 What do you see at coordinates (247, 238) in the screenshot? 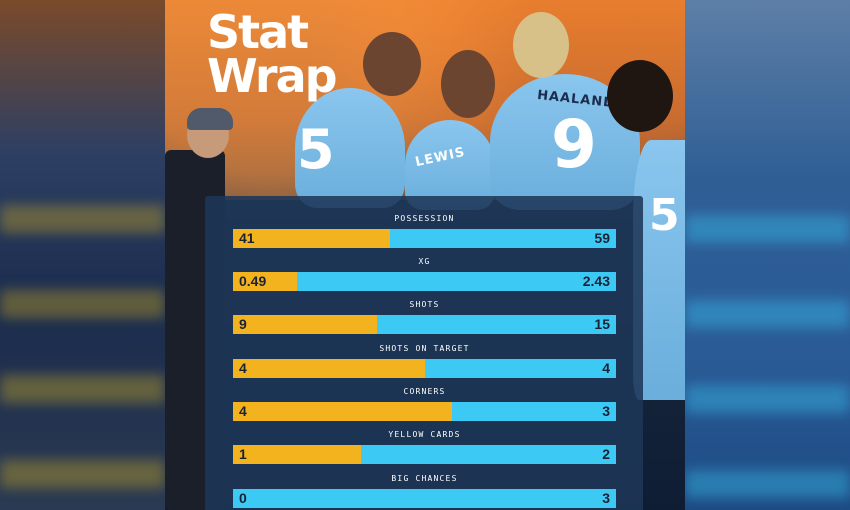
I see `stat-value-home: 41` at bounding box center [247, 238].